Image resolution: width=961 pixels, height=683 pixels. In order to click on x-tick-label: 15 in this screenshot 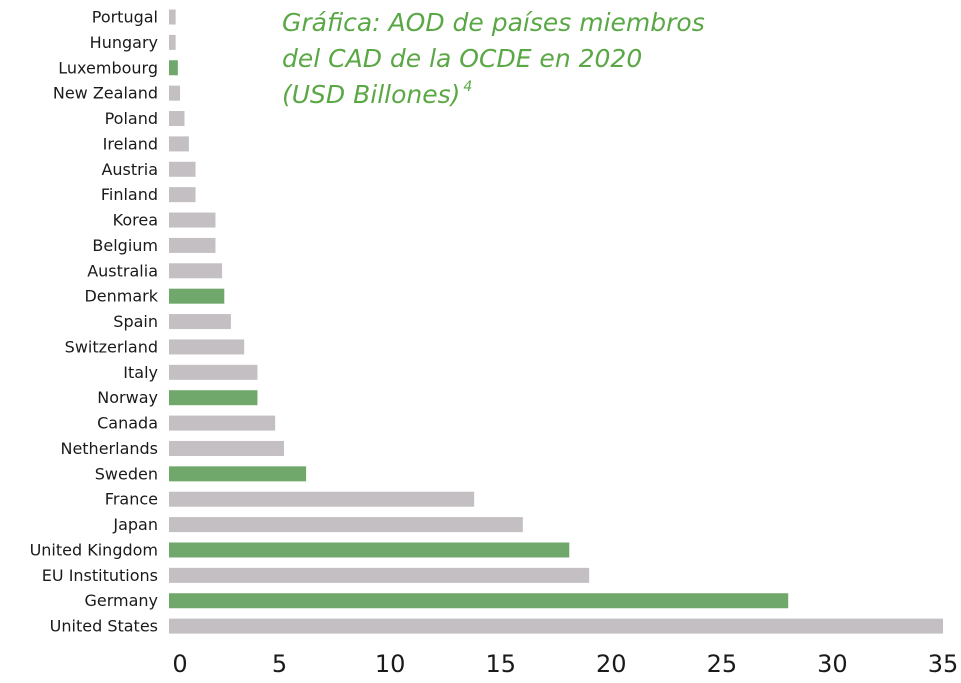, I will do `click(500, 664)`.